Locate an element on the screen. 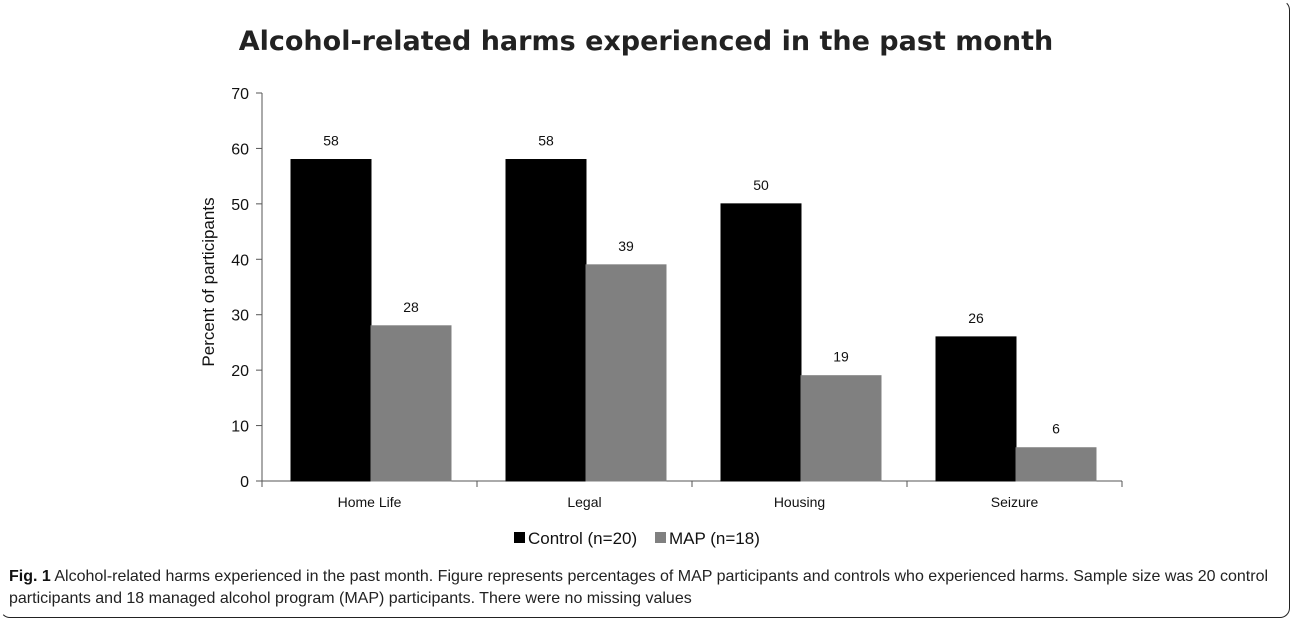  y-tick-label: 10 is located at coordinates (240, 427).